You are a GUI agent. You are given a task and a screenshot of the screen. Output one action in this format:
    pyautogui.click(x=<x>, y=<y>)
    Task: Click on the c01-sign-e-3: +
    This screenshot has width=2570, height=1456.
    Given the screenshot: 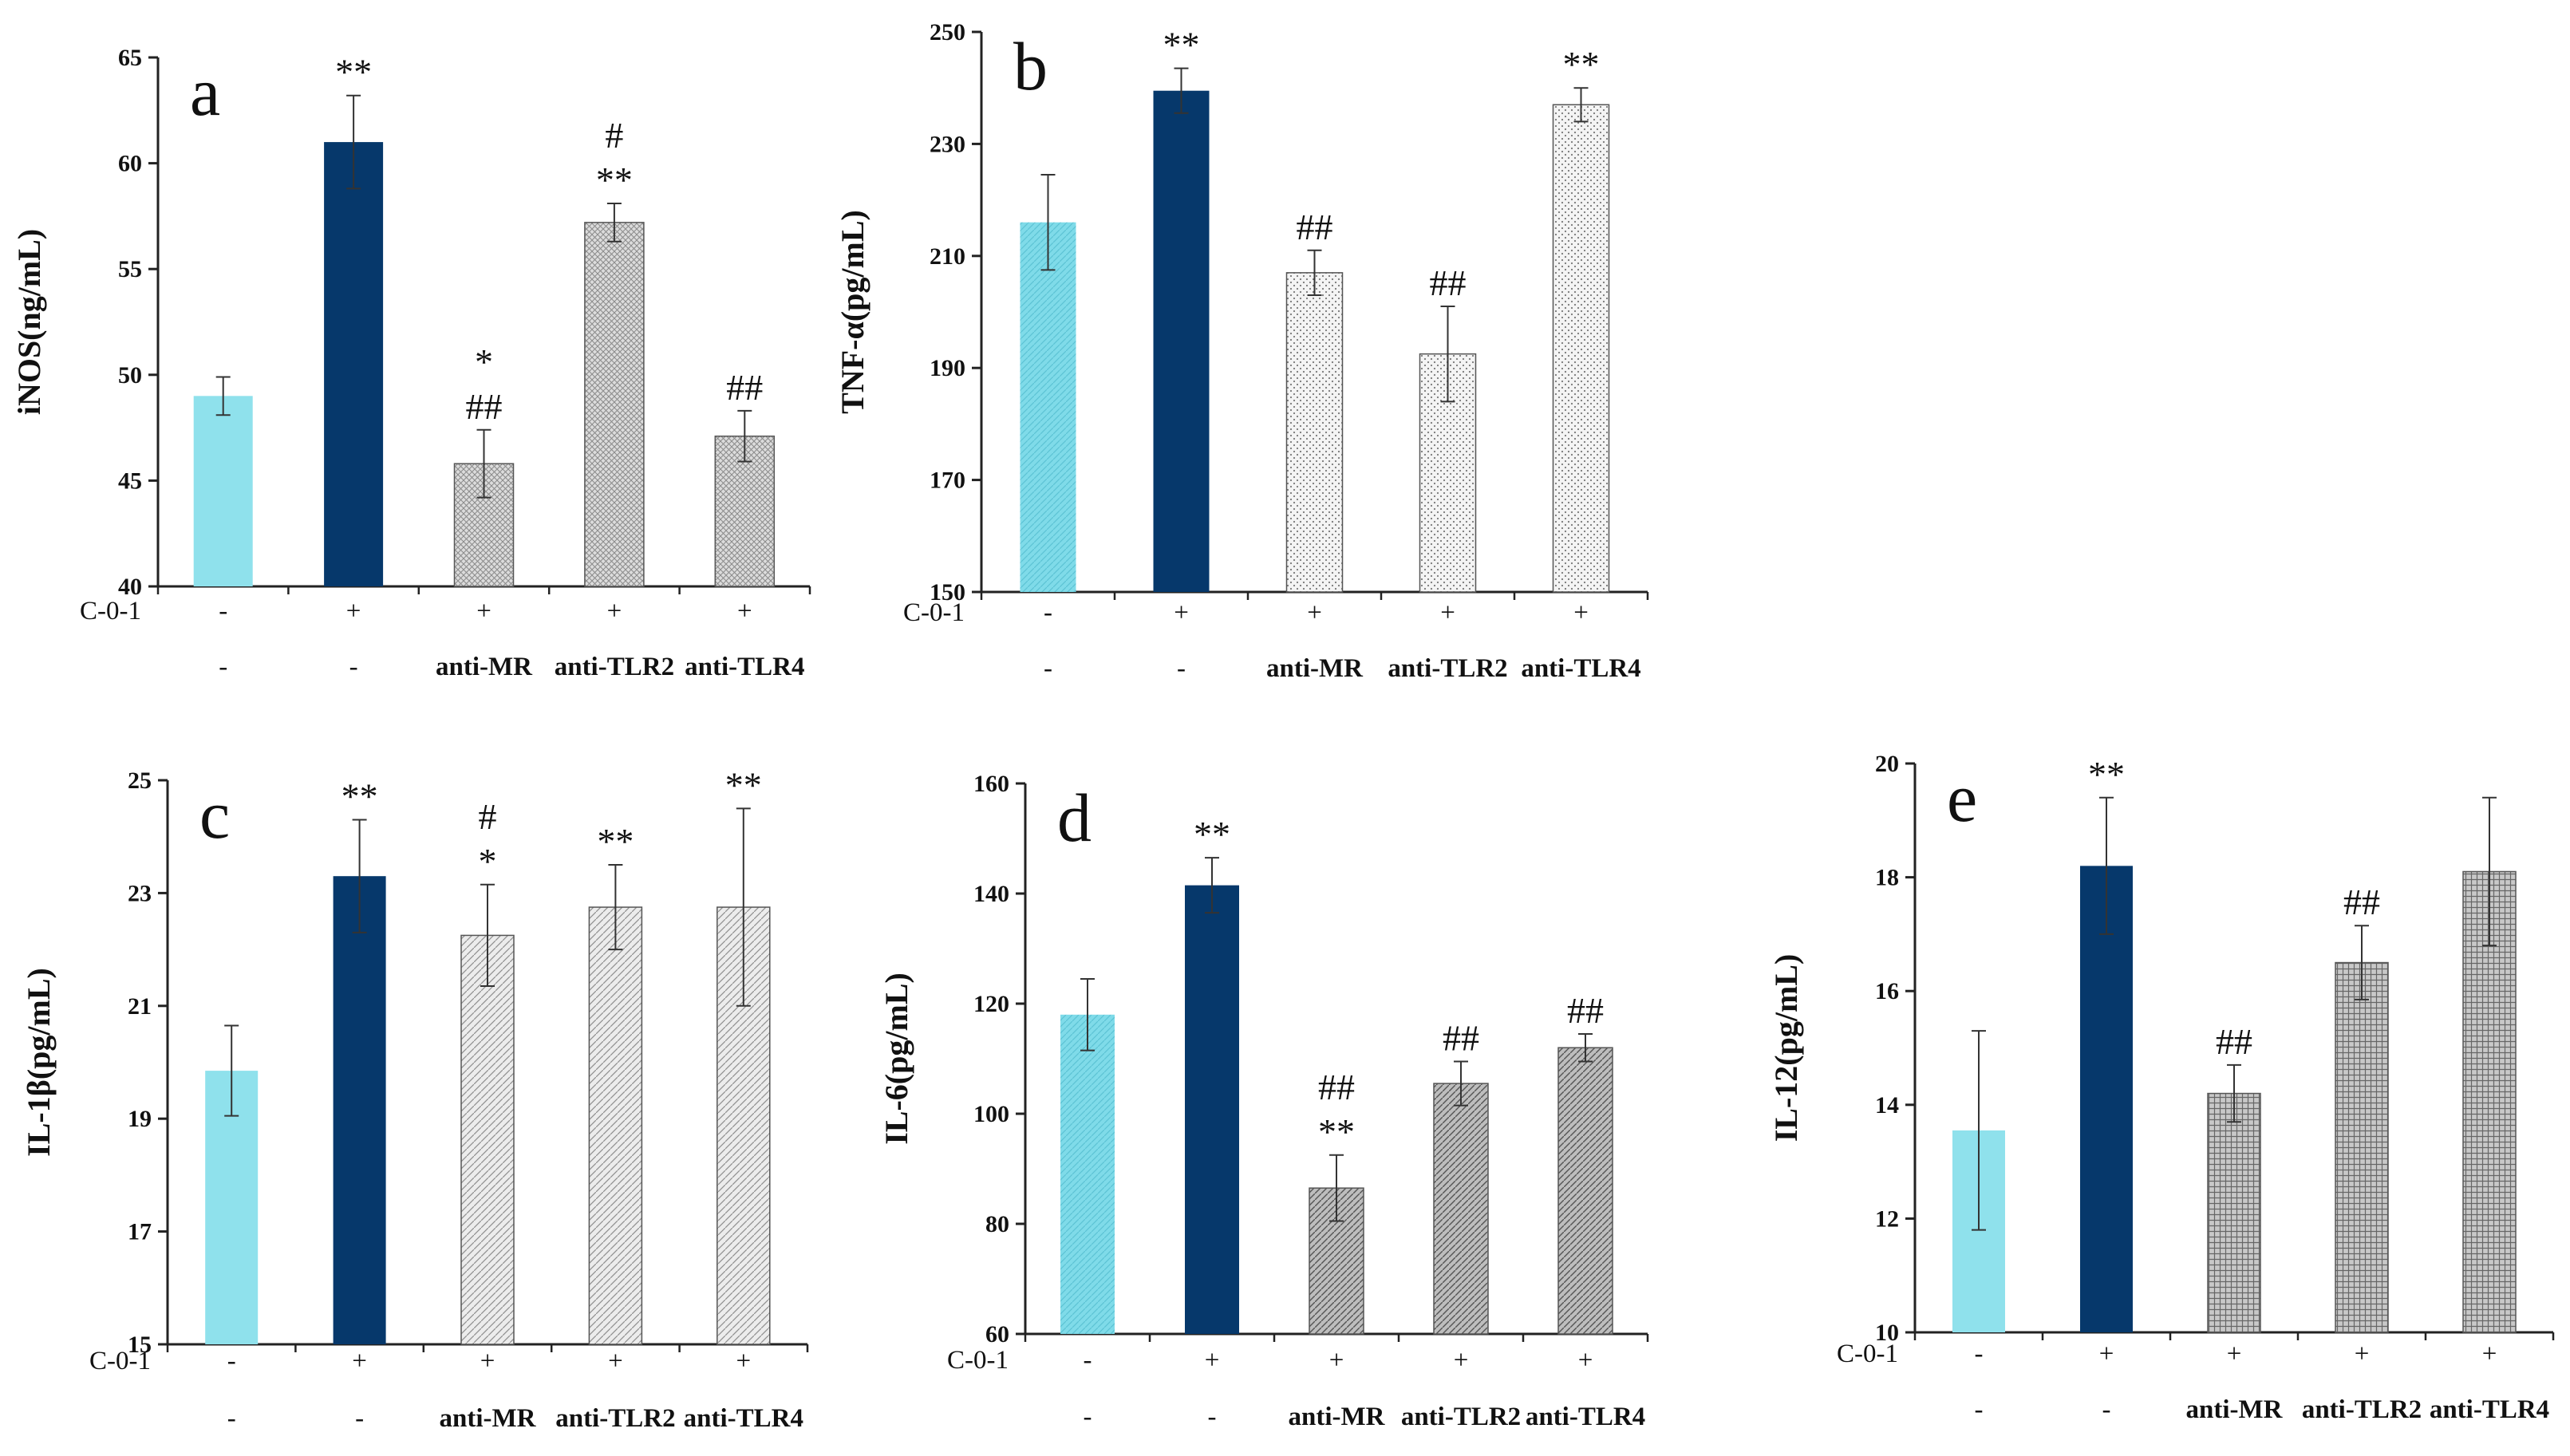 What is the action you would take?
    pyautogui.click(x=2234, y=1354)
    